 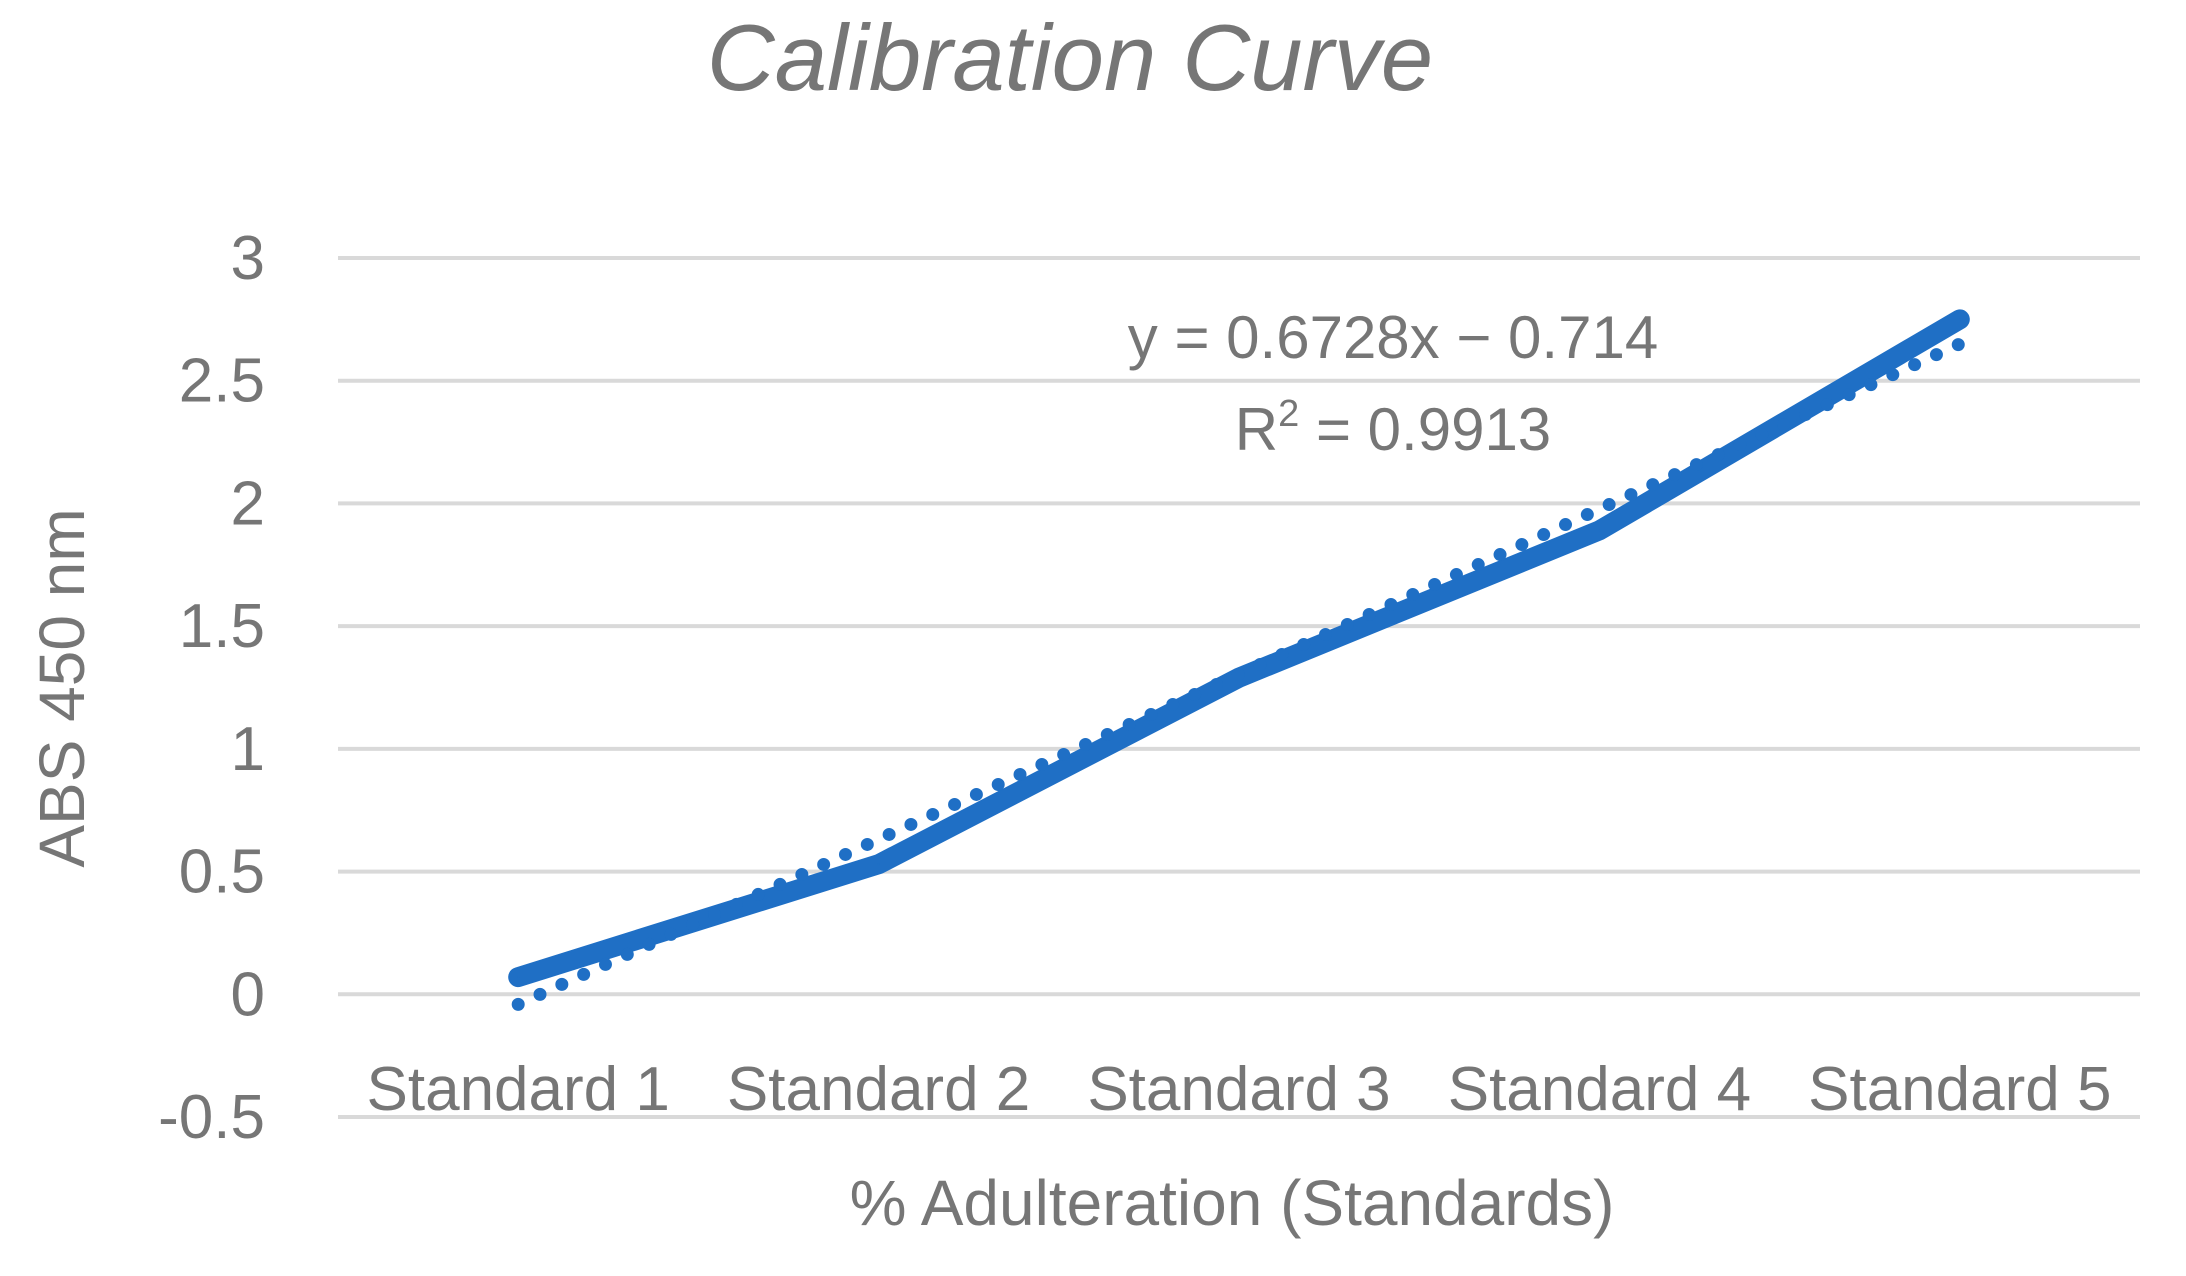 What do you see at coordinates (1256, 429) in the screenshot?
I see `r2-prefix: R` at bounding box center [1256, 429].